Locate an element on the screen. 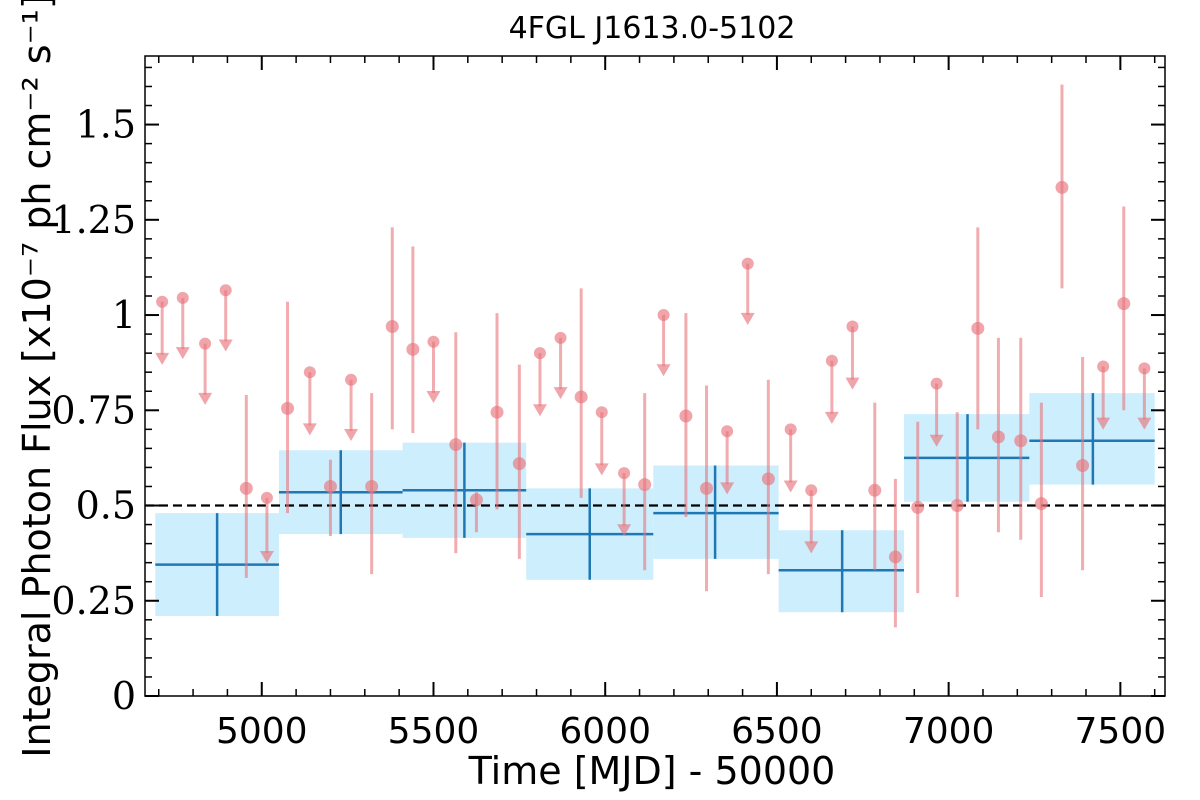  x-axis-label: Time [MJD] - 50000 is located at coordinates (652, 771).